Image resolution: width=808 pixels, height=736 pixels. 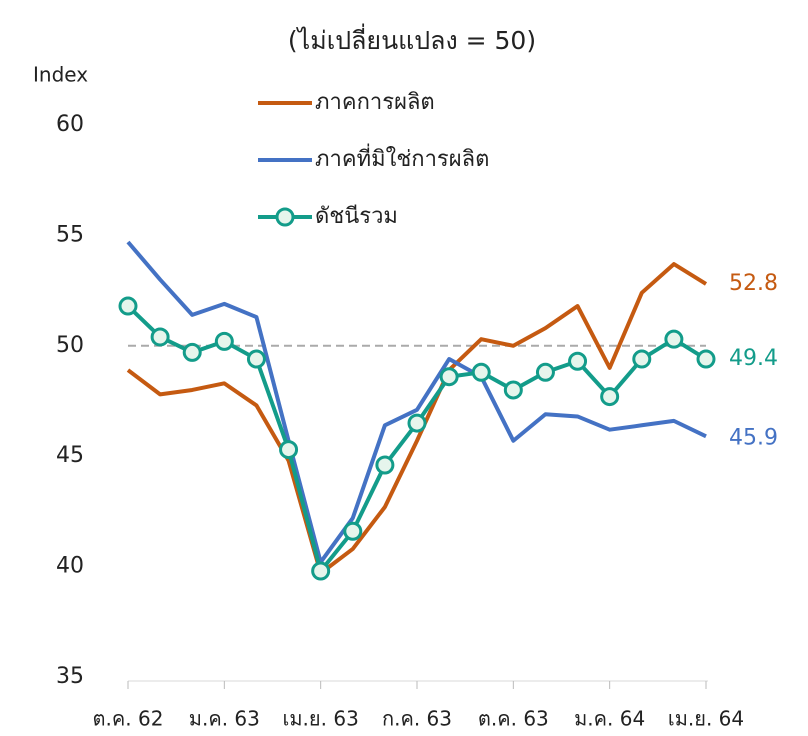 What do you see at coordinates (356, 216) in the screenshot?
I see `legend-label: ดัชนีรวม` at bounding box center [356, 216].